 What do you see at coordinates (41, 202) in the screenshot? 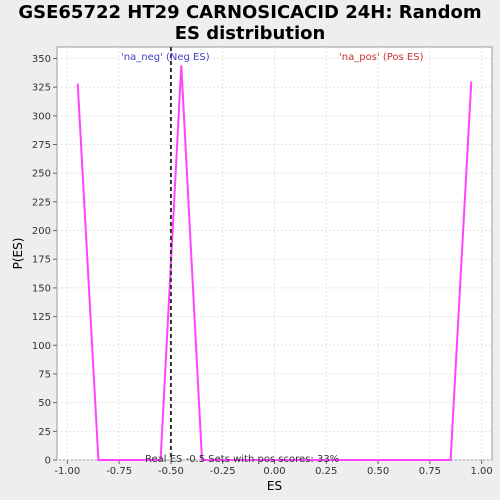
I see `y-tick-label: 225` at bounding box center [41, 202].